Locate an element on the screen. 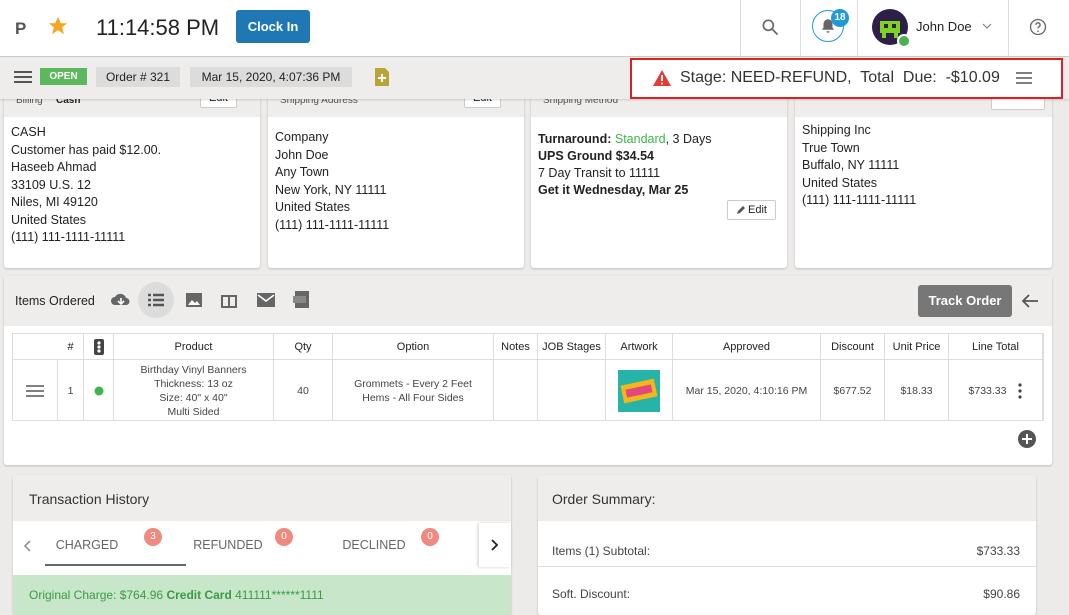  list-view-button is located at coordinates (156, 300).